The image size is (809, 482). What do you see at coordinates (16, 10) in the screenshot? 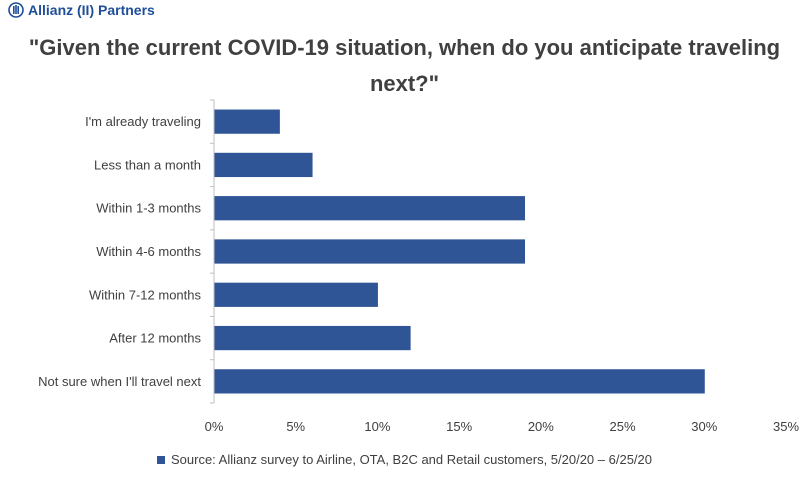
I see `allianz-eagle-icon` at bounding box center [16, 10].